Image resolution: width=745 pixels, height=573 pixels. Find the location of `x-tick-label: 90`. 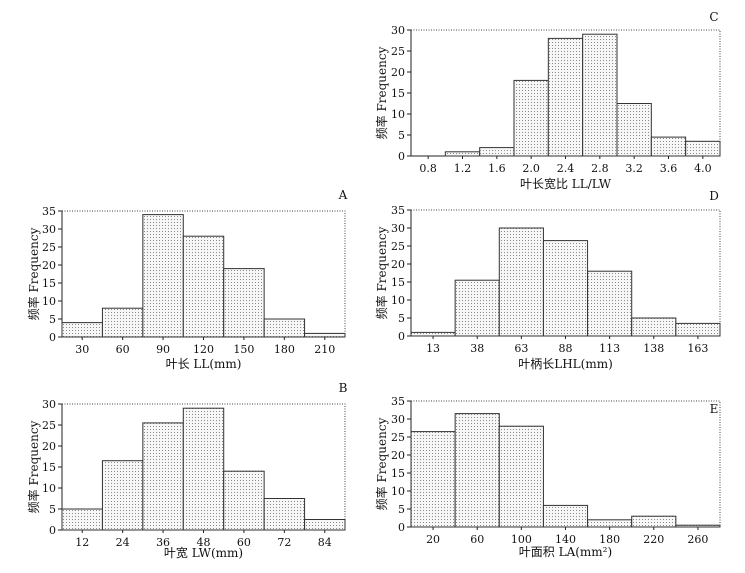

x-tick-label: 90 is located at coordinates (163, 349).